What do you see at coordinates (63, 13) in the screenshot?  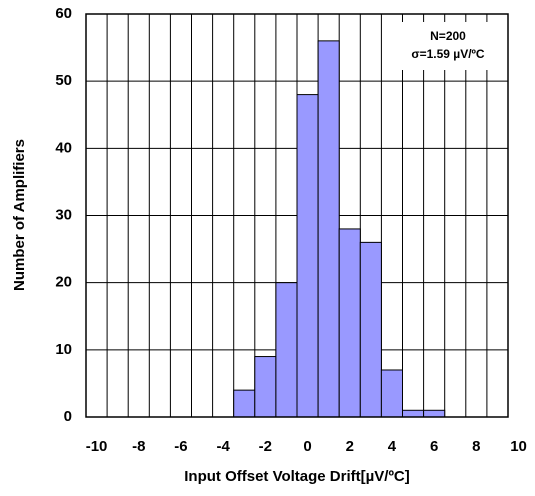 I see `y-tick-label: 60` at bounding box center [63, 13].